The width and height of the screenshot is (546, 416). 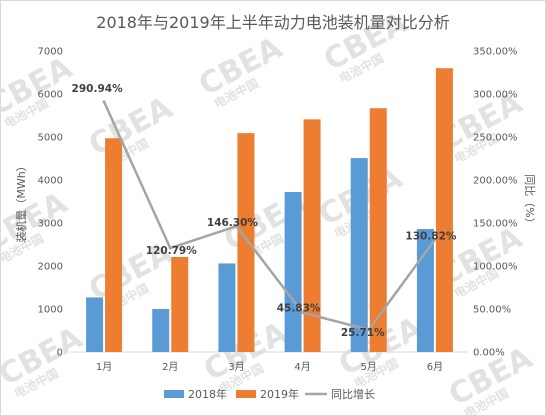 I want to click on y-tick-label: 3000, so click(x=50, y=224).